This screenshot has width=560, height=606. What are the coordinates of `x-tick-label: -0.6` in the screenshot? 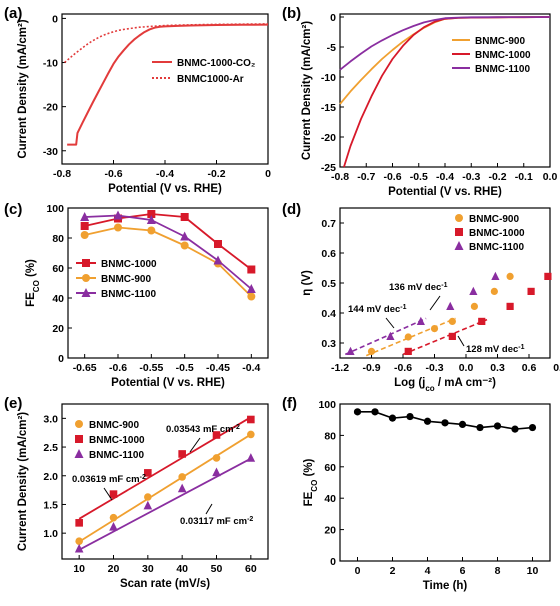 It's located at (403, 368).